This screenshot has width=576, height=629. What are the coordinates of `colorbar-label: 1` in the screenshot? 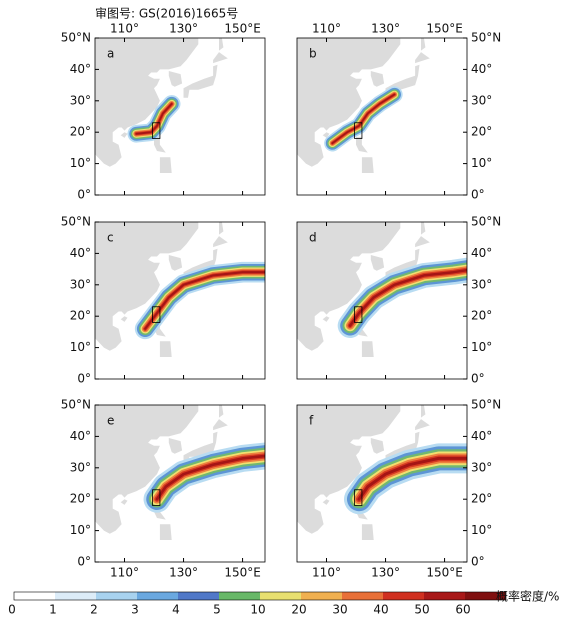 It's located at (53, 610).